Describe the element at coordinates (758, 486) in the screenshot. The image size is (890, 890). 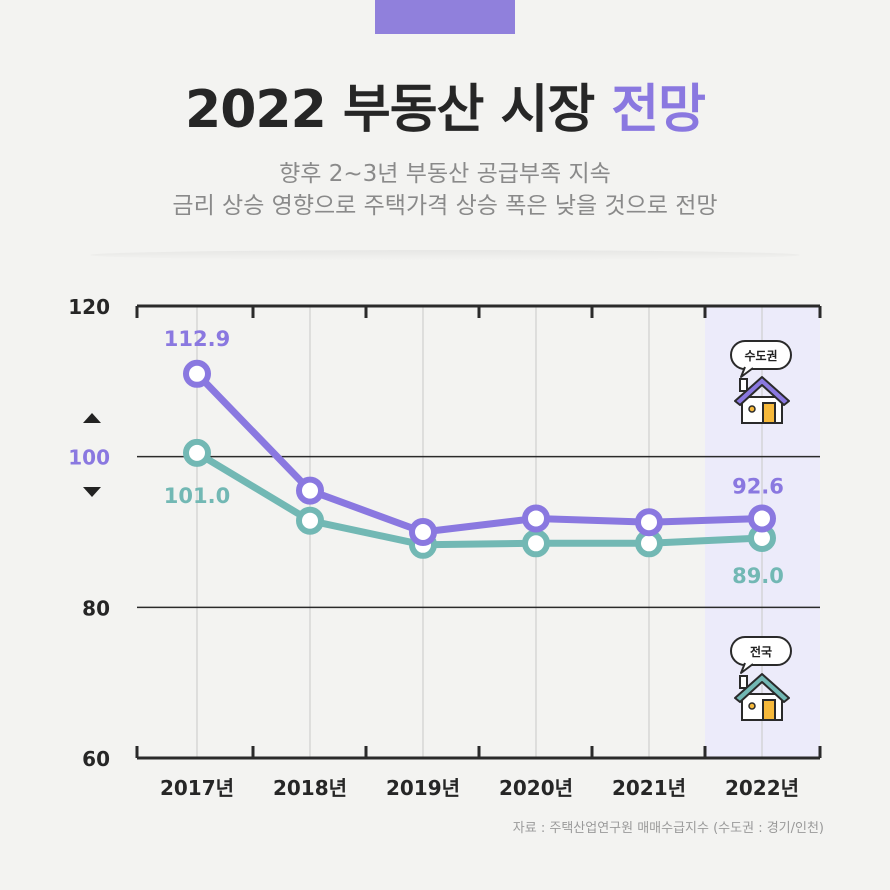
I see `data-label-0-5: 92.6` at that location.